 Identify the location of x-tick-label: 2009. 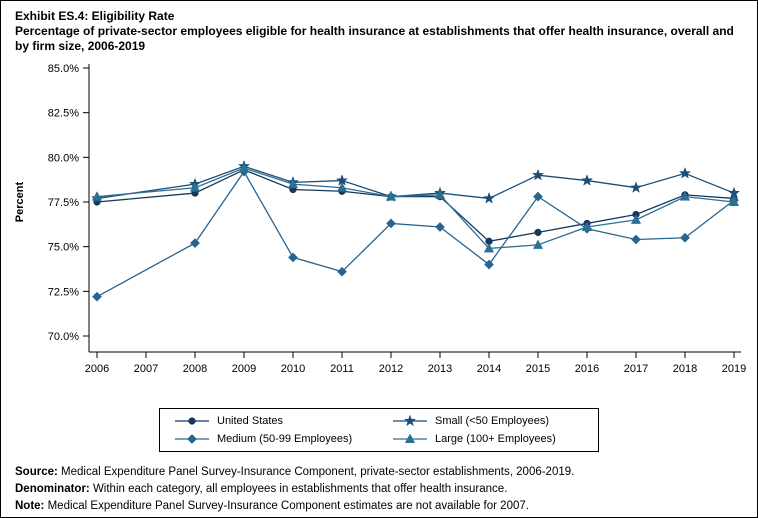
(244, 369).